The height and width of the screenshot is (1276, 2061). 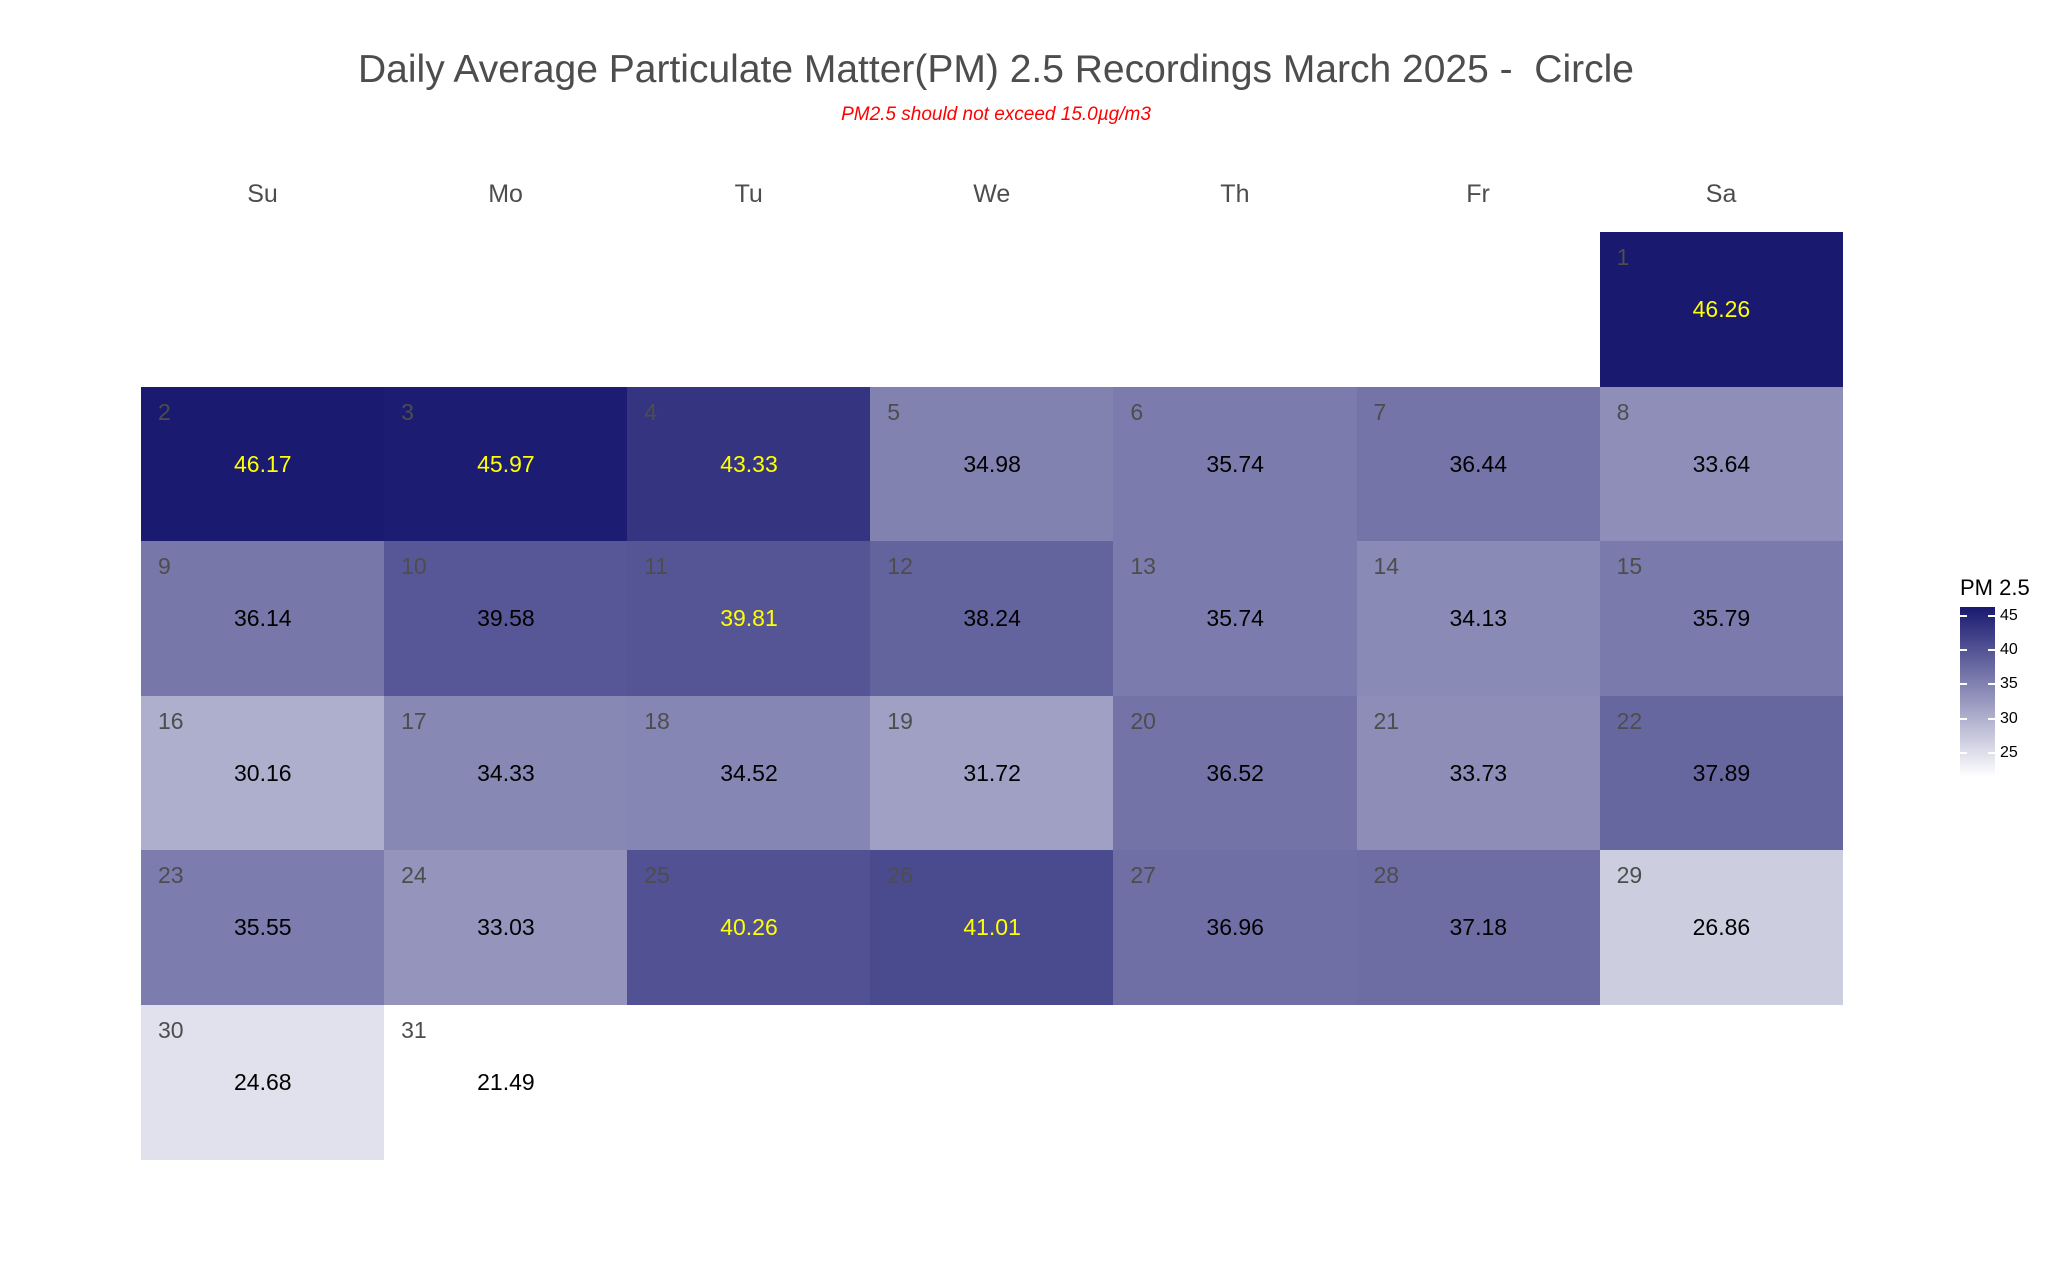 I want to click on data-label: 24.68, so click(x=263, y=1081).